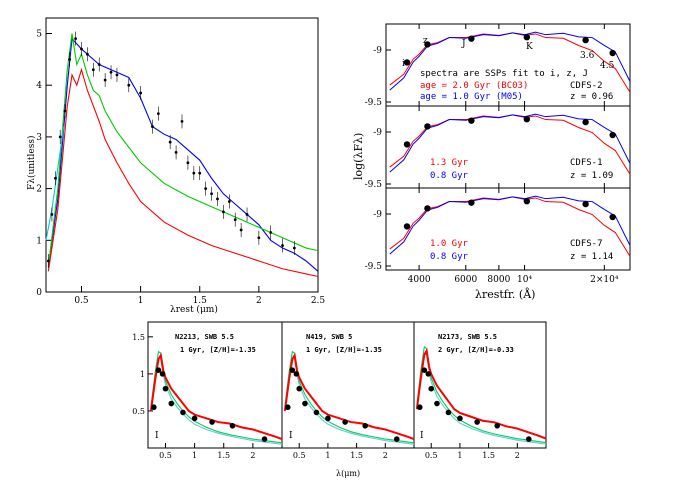 This screenshot has width=690, height=488. I want to click on c-ytick-label: 1, so click(142, 374).